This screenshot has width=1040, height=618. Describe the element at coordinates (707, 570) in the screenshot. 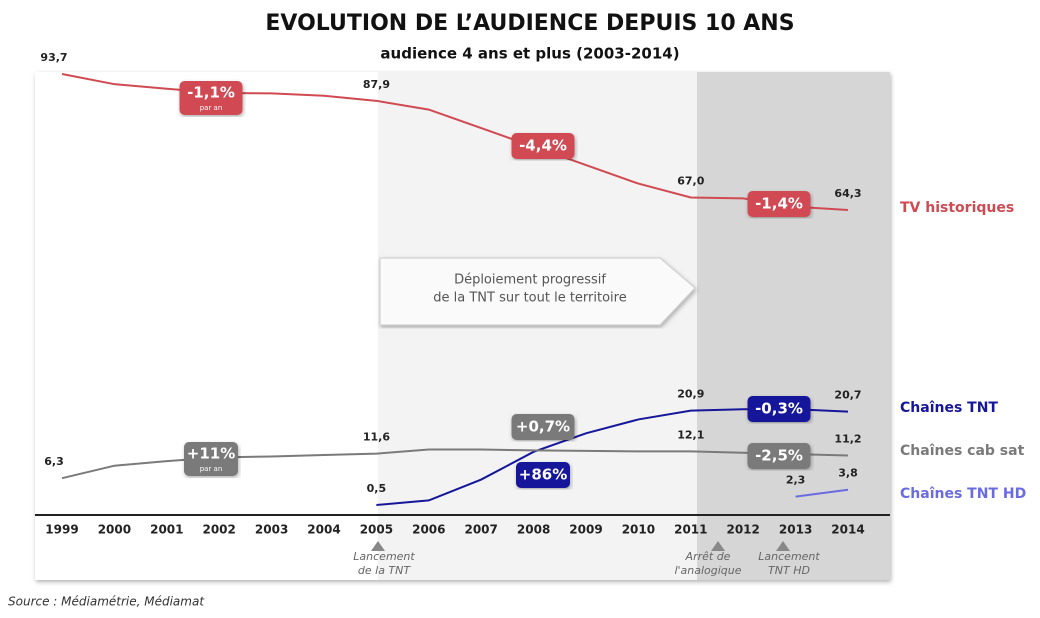

I see `milestone-label: l'analogique` at that location.